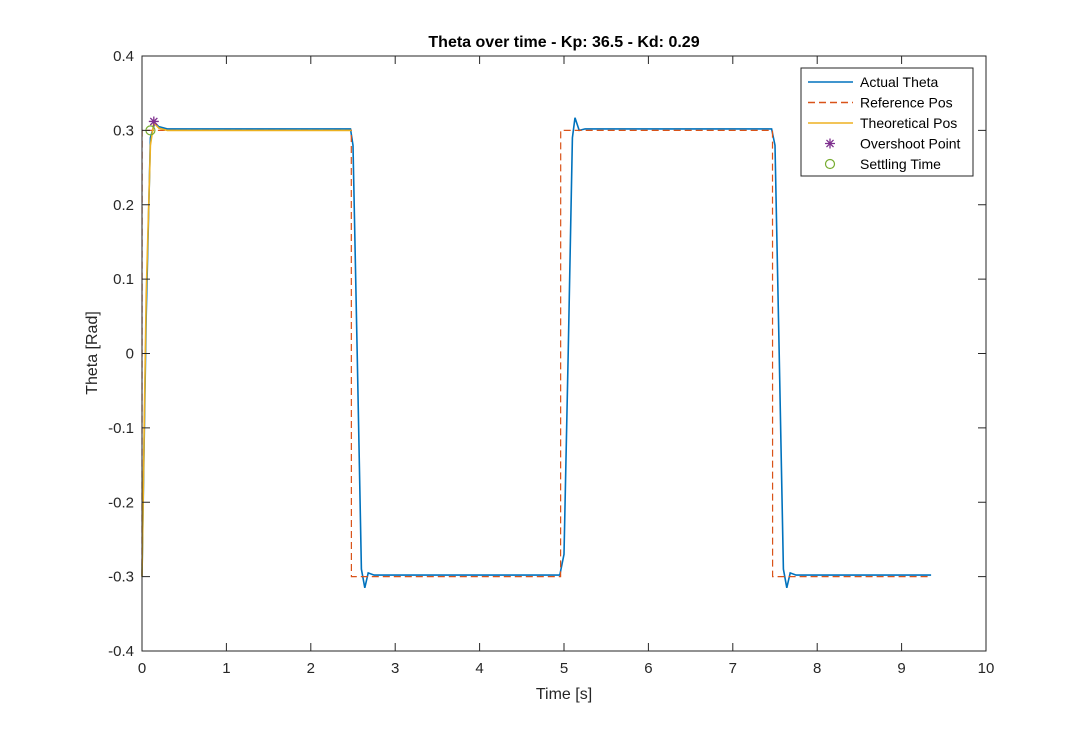 The height and width of the screenshot is (737, 1090). What do you see at coordinates (908, 123) in the screenshot?
I see `legend-label: Theoretical Pos` at bounding box center [908, 123].